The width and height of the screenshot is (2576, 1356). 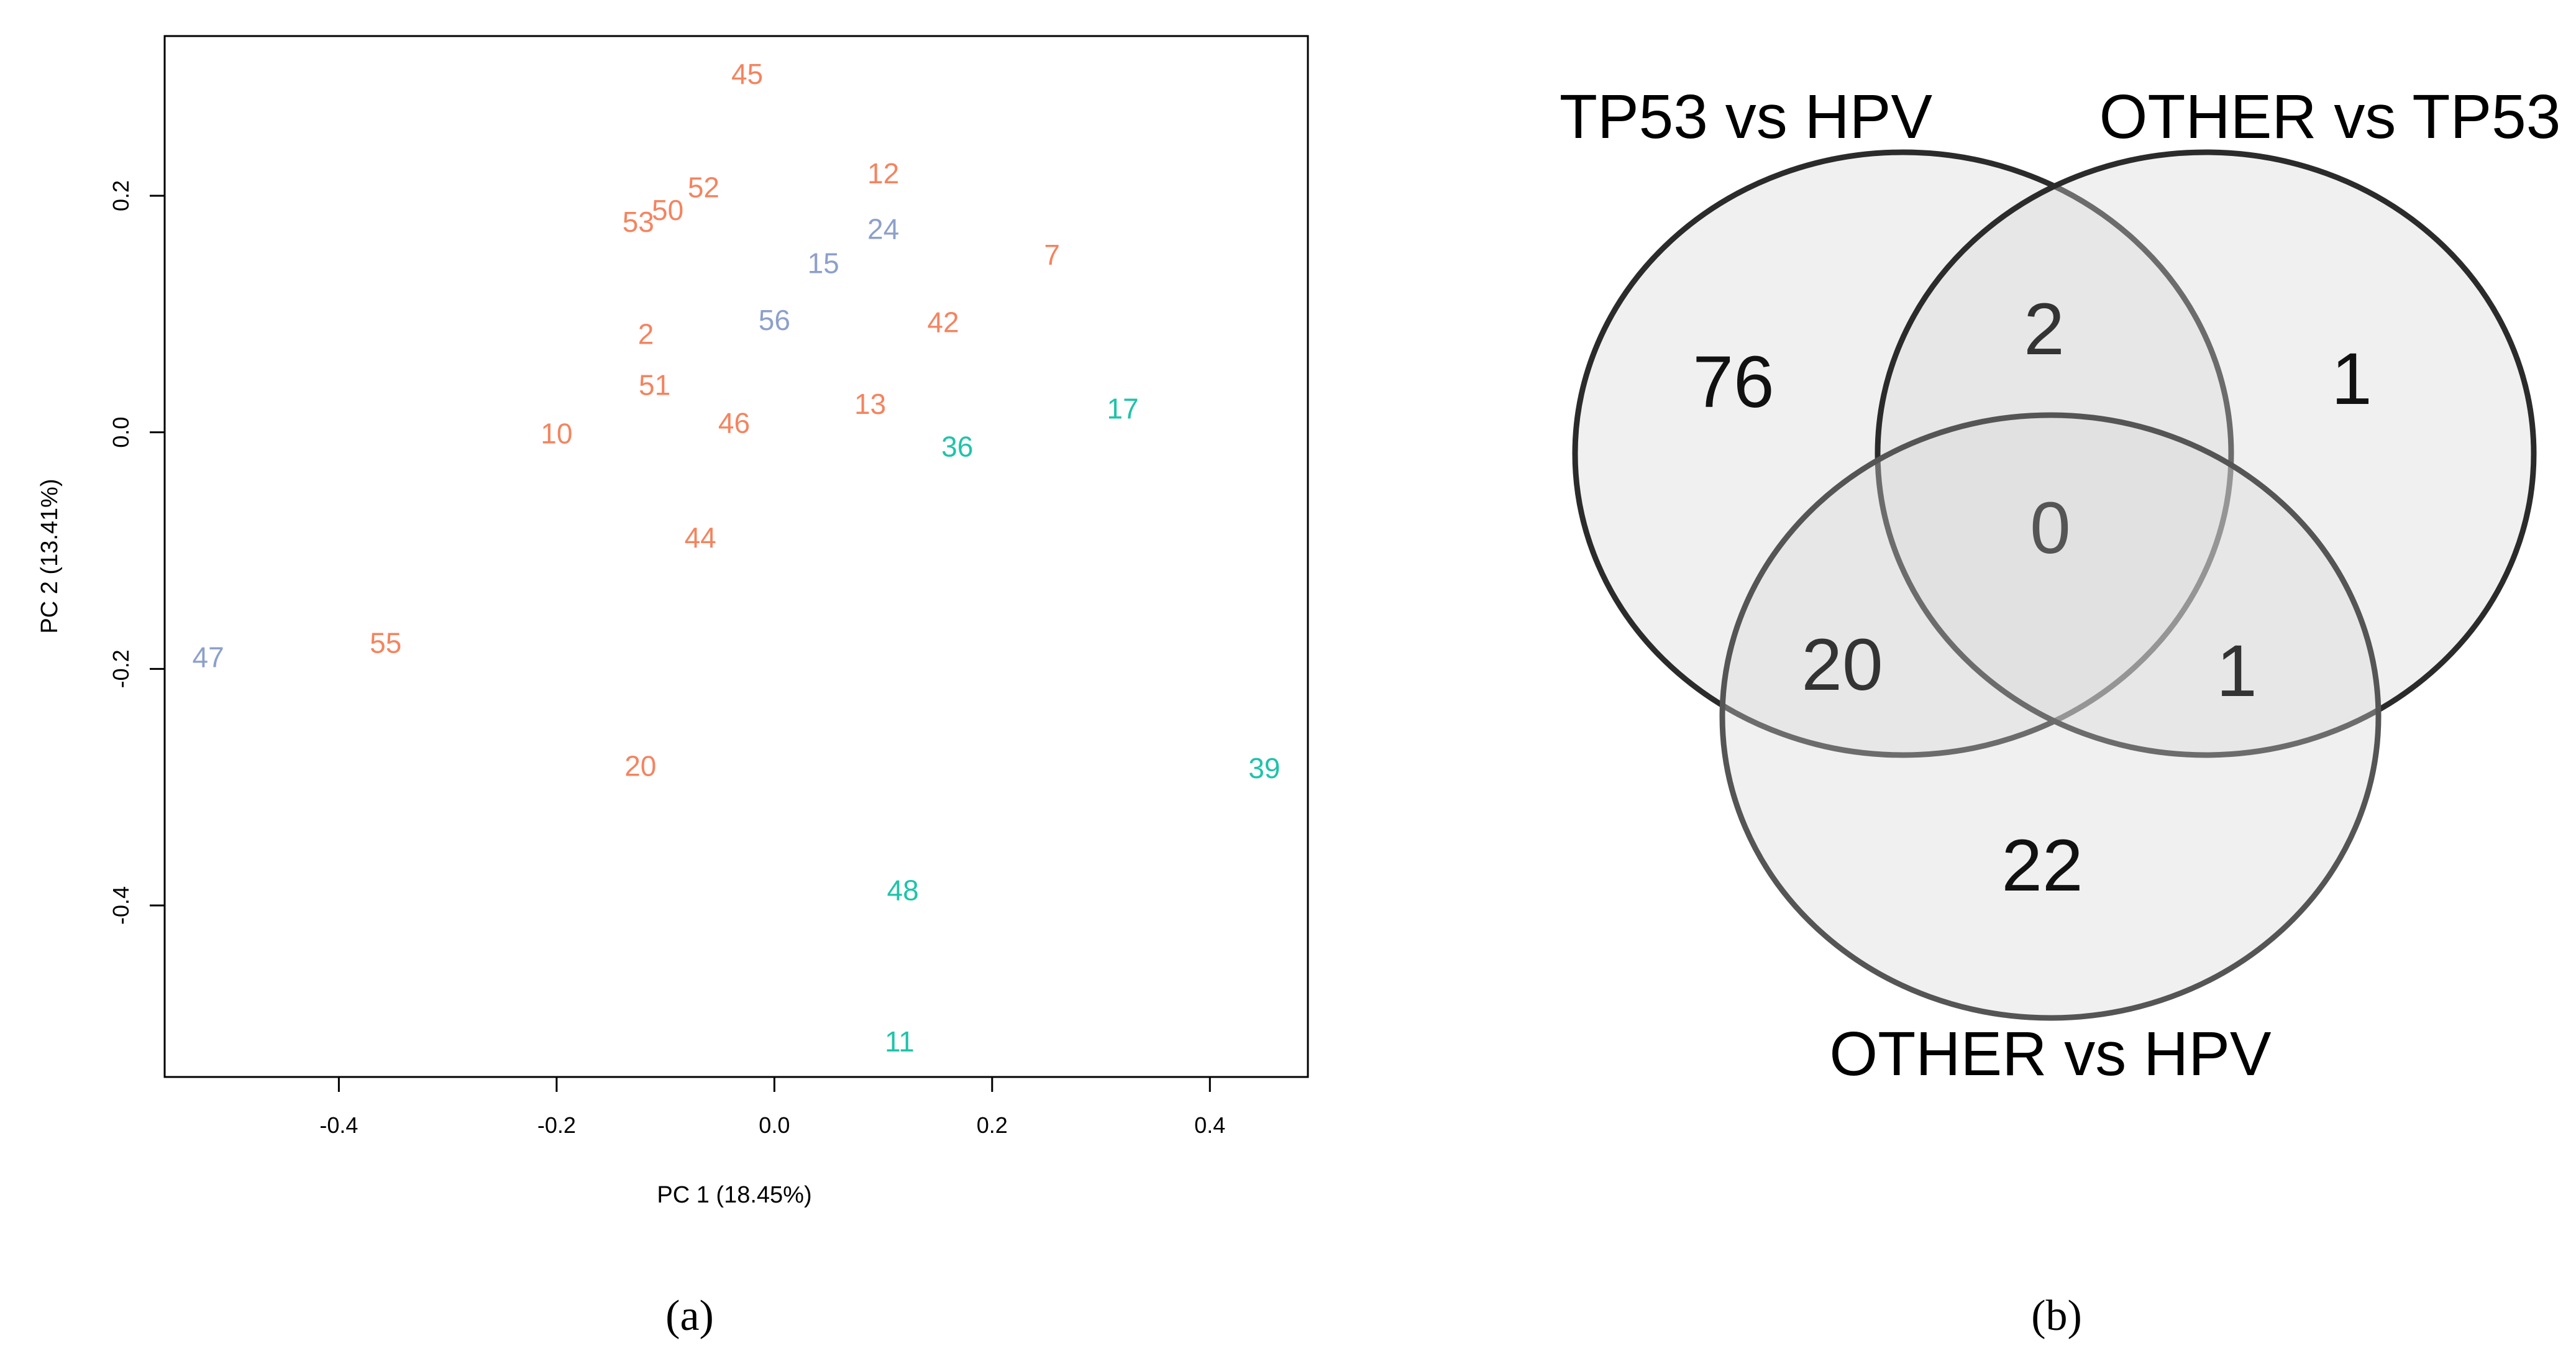 I want to click on point-label-orange: 51, so click(x=654, y=385).